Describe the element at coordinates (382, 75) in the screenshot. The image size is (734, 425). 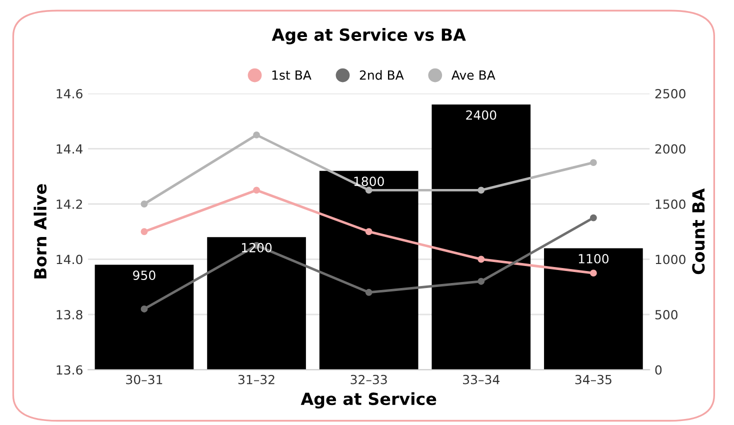
I see `legend-label: 2nd BA` at that location.